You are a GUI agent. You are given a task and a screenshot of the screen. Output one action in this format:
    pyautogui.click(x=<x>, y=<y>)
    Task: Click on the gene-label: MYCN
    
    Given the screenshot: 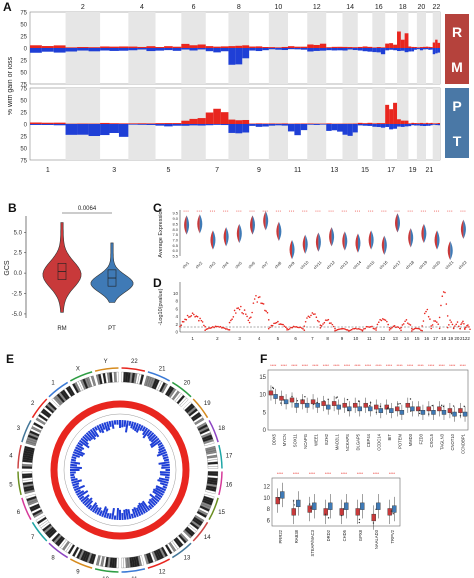 What is the action you would take?
    pyautogui.click(x=284, y=440)
    